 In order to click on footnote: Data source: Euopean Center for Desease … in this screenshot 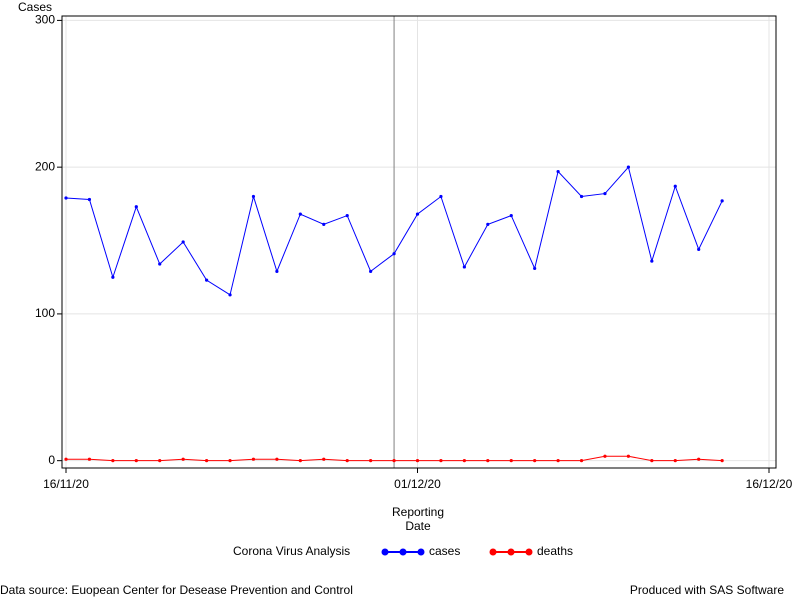, I will do `click(176, 590)`.